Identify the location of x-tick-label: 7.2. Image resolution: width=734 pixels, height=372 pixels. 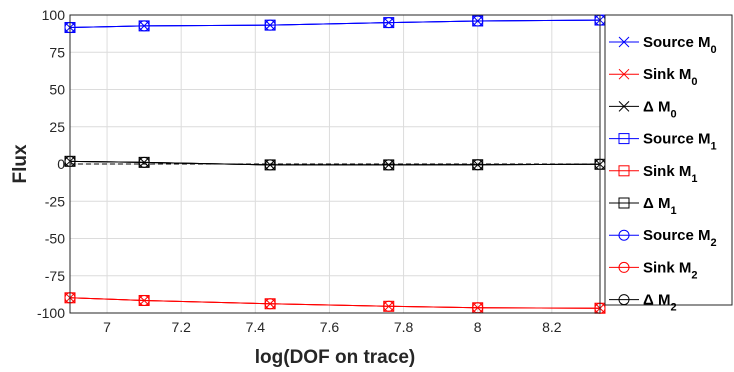
(181, 327).